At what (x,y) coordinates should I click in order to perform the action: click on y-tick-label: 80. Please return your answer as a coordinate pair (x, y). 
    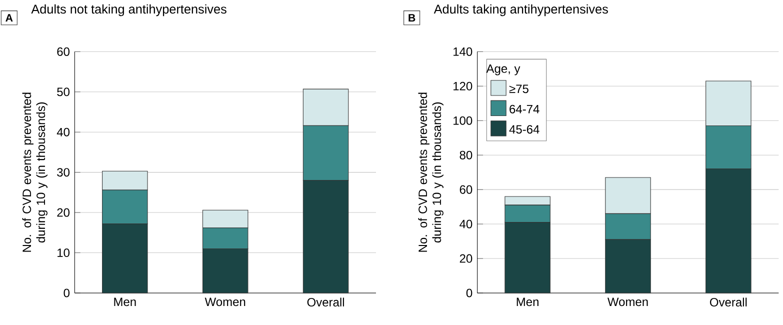
    Looking at the image, I should click on (466, 155).